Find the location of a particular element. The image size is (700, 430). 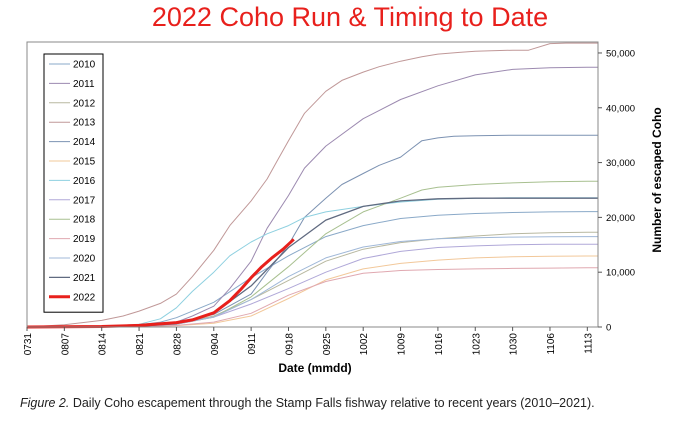

series-line-2015 is located at coordinates (312, 291).